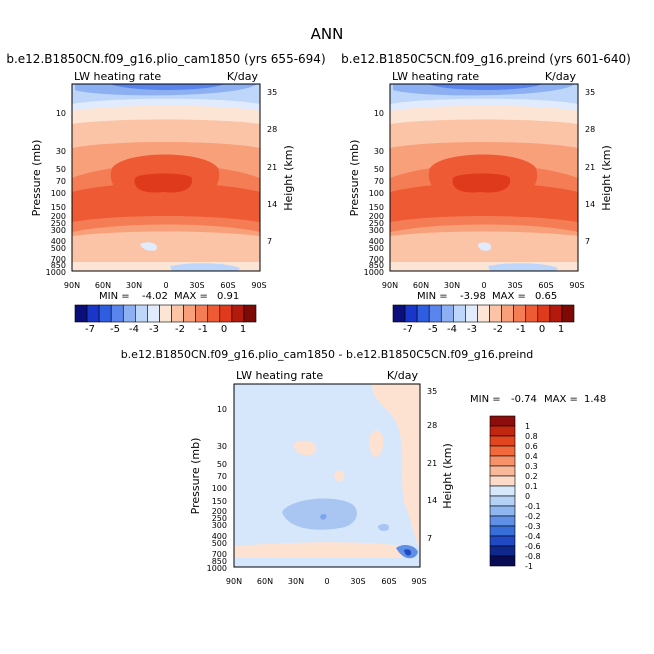 The image size is (654, 654). Describe the element at coordinates (72, 285) in the screenshot. I see `left-xtick-90n: 90N` at that location.